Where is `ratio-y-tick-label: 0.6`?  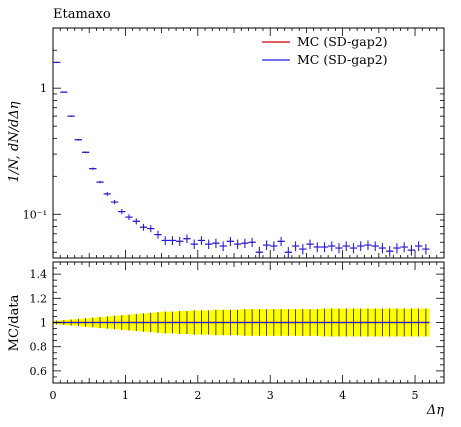 ratio-y-tick-label: 0.6 is located at coordinates (39, 371).